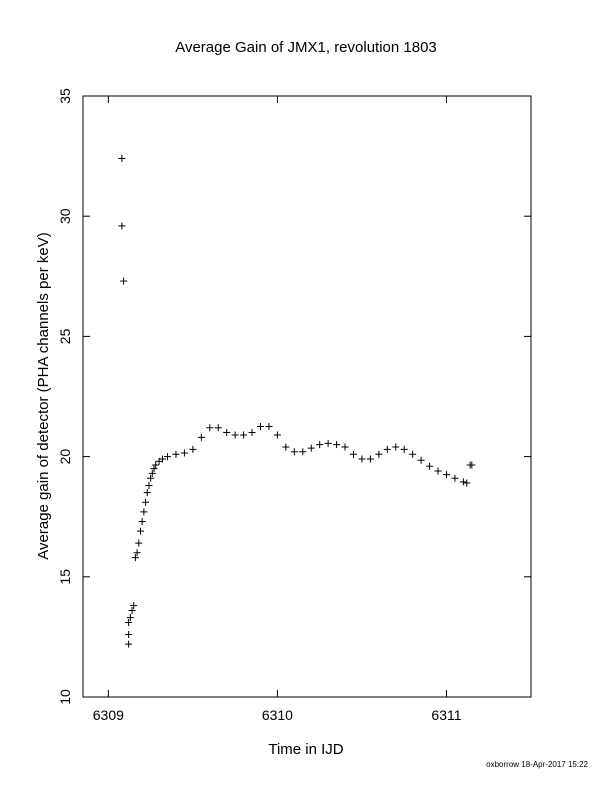 The height and width of the screenshot is (792, 612). What do you see at coordinates (537, 764) in the screenshot?
I see `footer-stamp: oxborrow 18-Apr-2017 15:22` at bounding box center [537, 764].